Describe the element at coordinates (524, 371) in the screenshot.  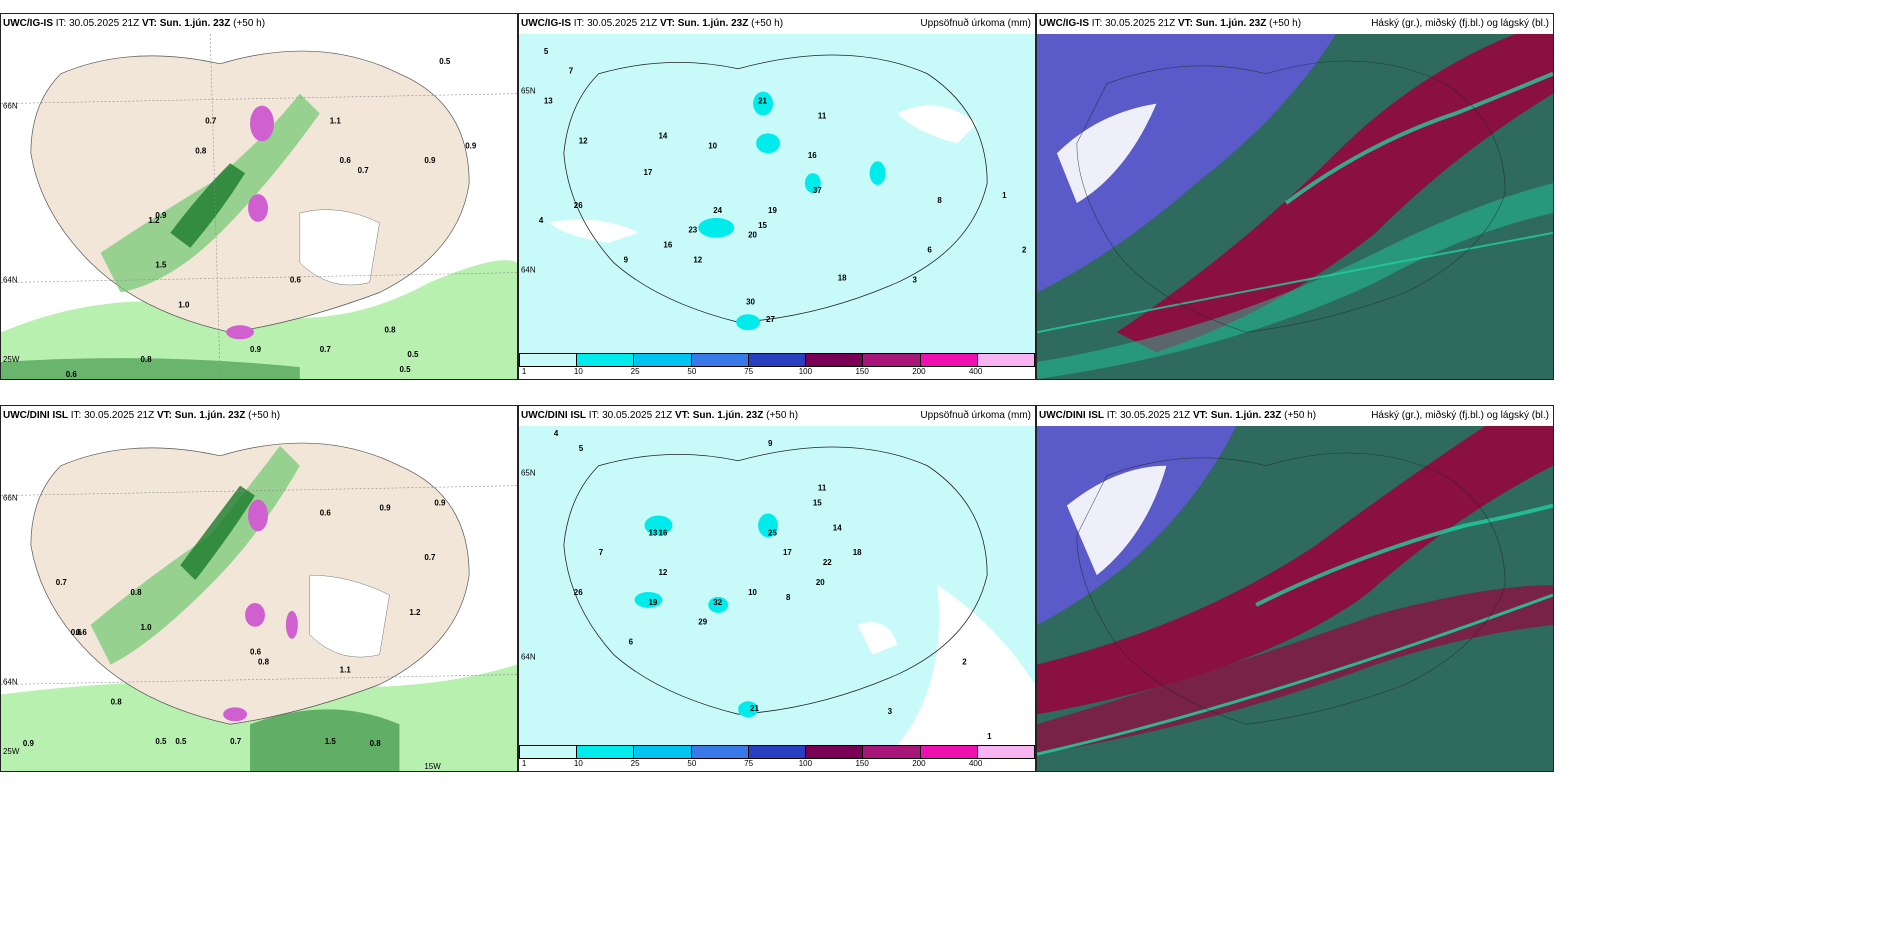
I see `colorbar-tick: 1` at that location.